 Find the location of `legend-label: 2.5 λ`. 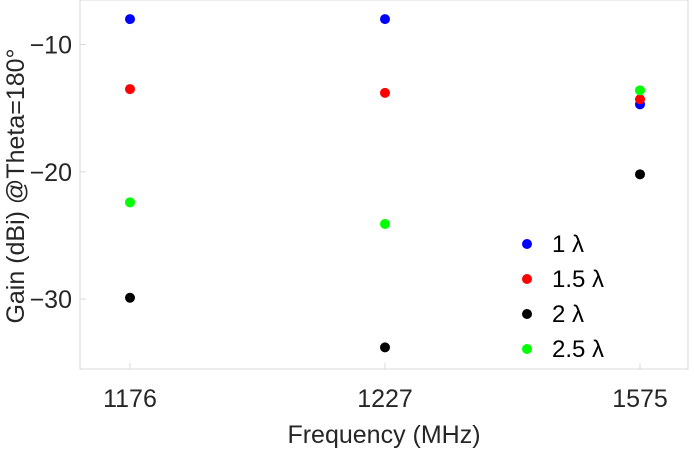

legend-label: 2.5 λ is located at coordinates (578, 349).